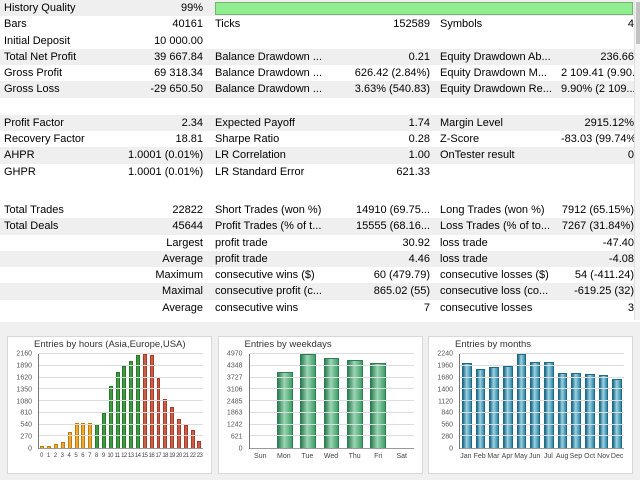  Describe the element at coordinates (445, 390) in the screenshot. I see `y-tick-label: 1400` at that location.